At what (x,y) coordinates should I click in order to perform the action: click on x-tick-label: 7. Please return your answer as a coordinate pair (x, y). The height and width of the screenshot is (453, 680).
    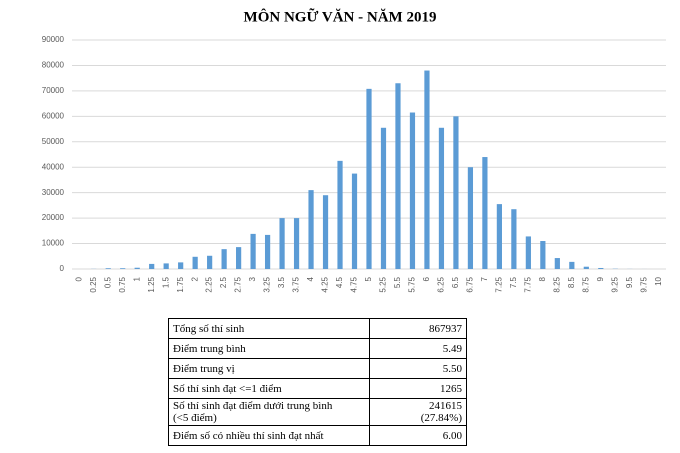
    Looking at the image, I should click on (484, 278).